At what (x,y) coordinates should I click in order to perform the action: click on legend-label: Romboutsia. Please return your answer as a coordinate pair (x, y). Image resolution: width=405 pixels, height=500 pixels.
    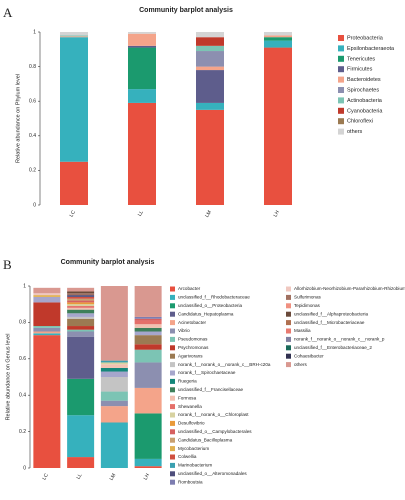
    Looking at the image, I should click on (190, 481).